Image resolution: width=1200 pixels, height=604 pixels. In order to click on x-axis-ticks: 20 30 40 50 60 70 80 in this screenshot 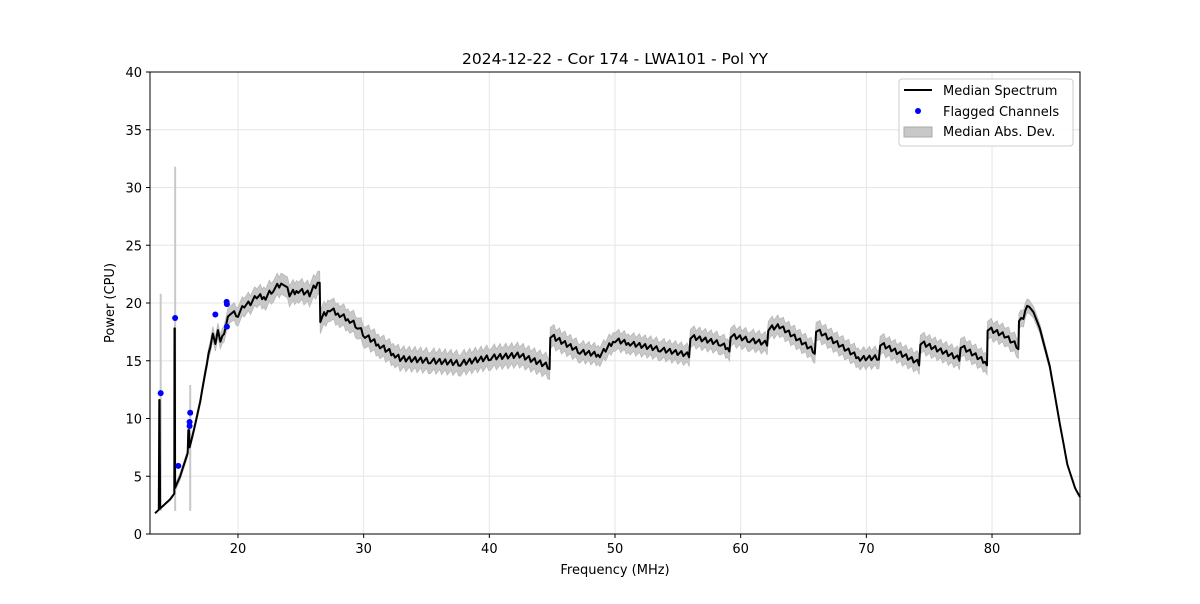, I will do `click(615, 545)`.